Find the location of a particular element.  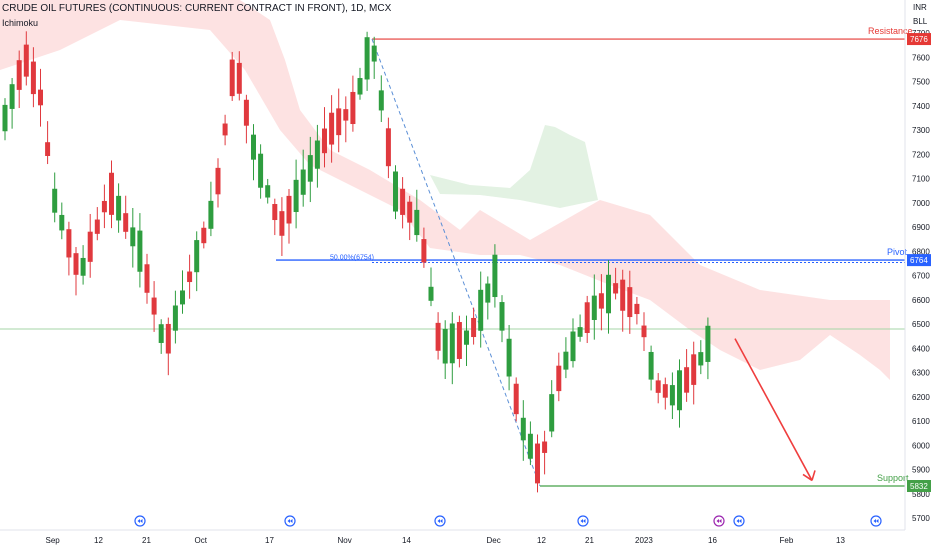

projection-arrow is located at coordinates (773, 409).